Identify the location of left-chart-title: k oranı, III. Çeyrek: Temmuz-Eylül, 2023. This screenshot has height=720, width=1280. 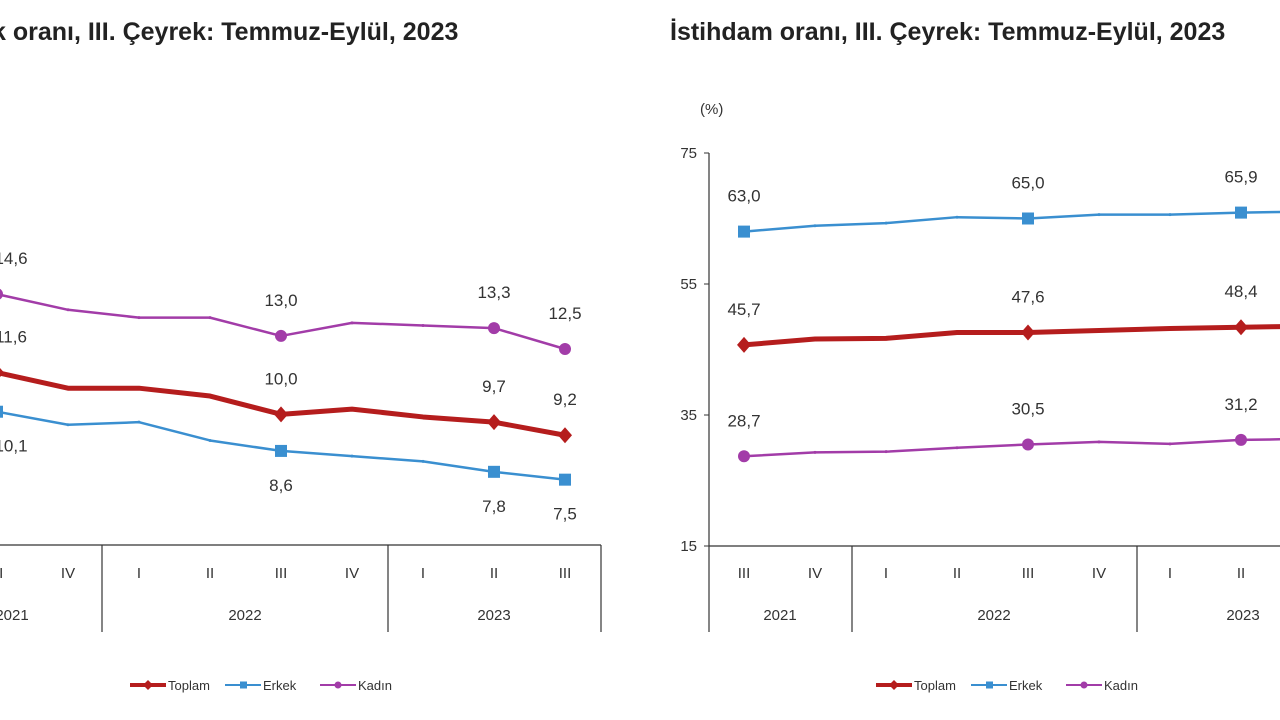
(229, 32).